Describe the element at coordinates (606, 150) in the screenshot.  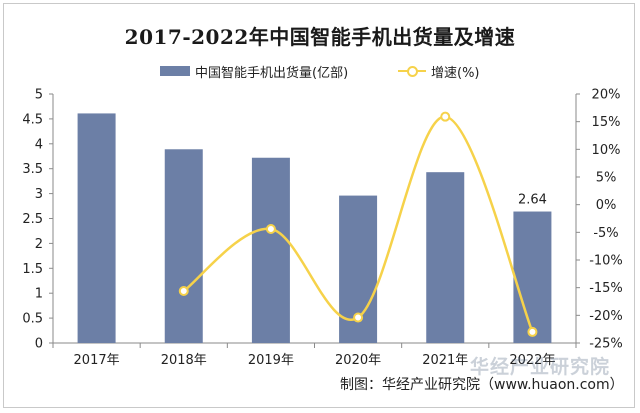
I see `y-right-tick-label: 10%` at that location.